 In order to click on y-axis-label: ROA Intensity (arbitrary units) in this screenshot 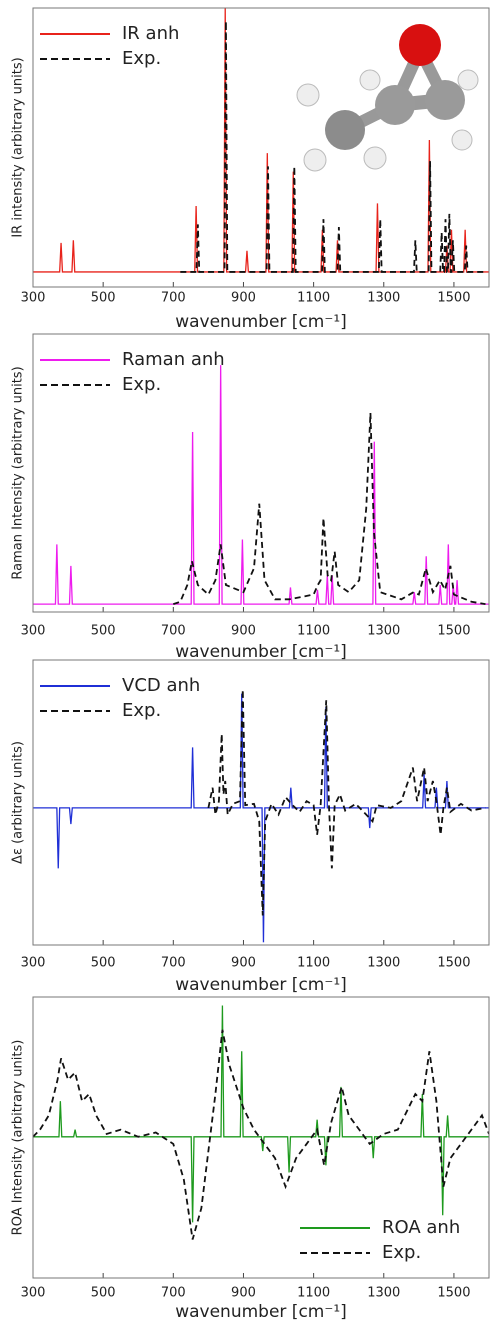, I will do `click(18, 1138)`.